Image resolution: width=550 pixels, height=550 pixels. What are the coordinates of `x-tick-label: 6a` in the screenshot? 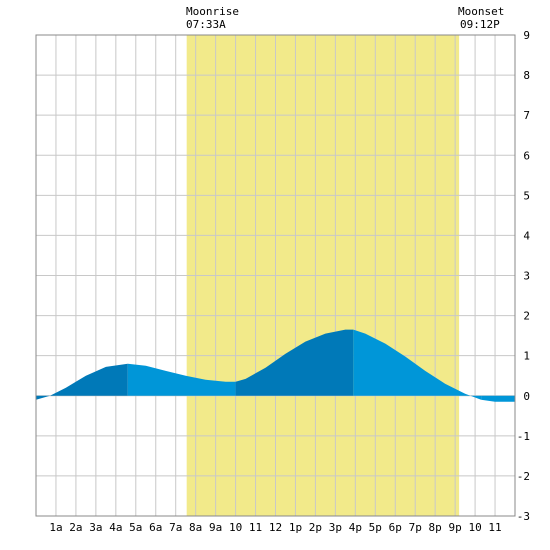 It's located at (155, 527).